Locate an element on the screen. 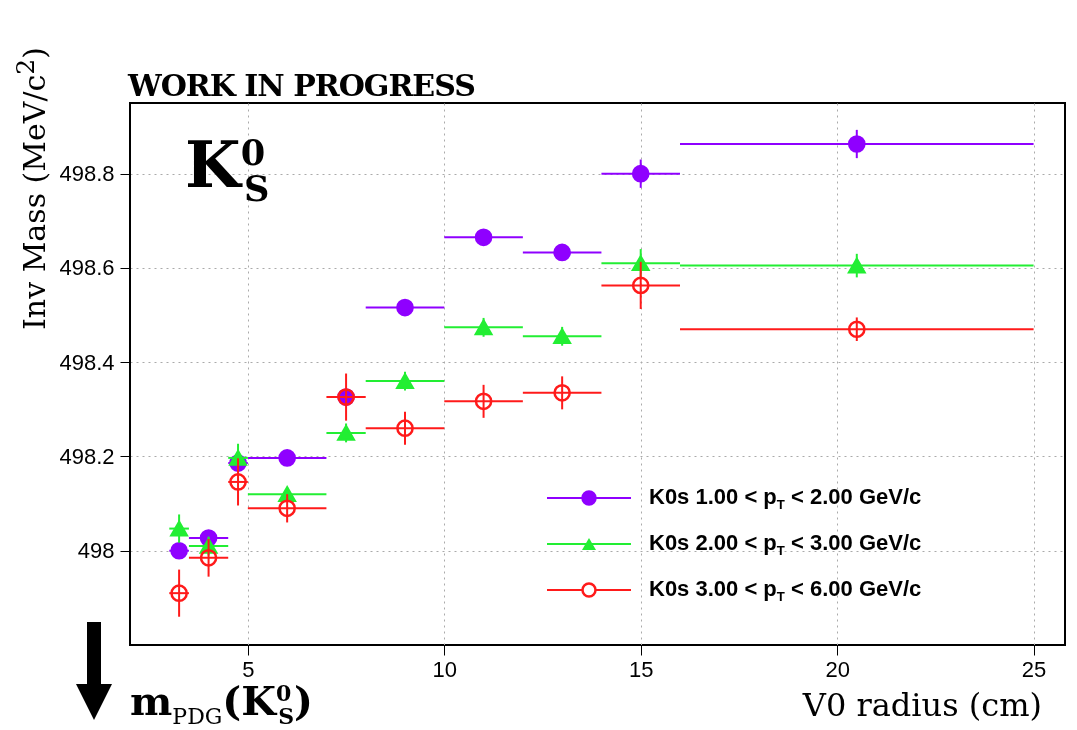  y-tick-label: 498.6 is located at coordinates (87, 268).